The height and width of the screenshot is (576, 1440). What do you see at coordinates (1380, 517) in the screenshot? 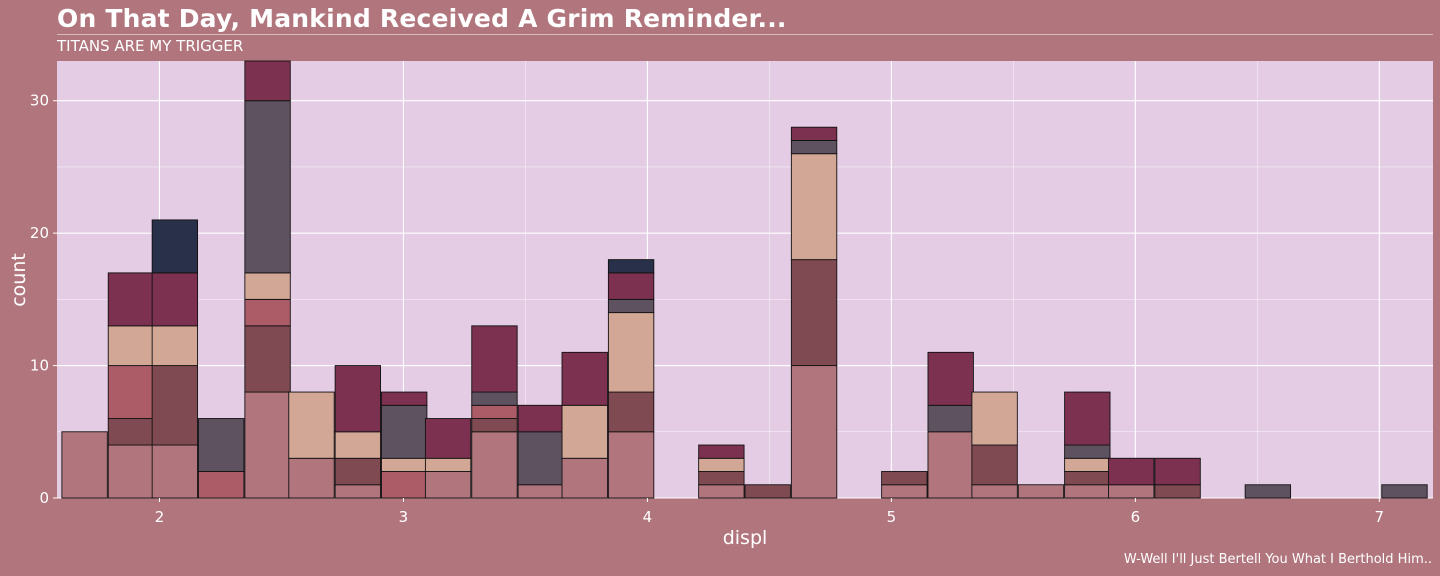
I see `x-tick-label: 7` at bounding box center [1380, 517].